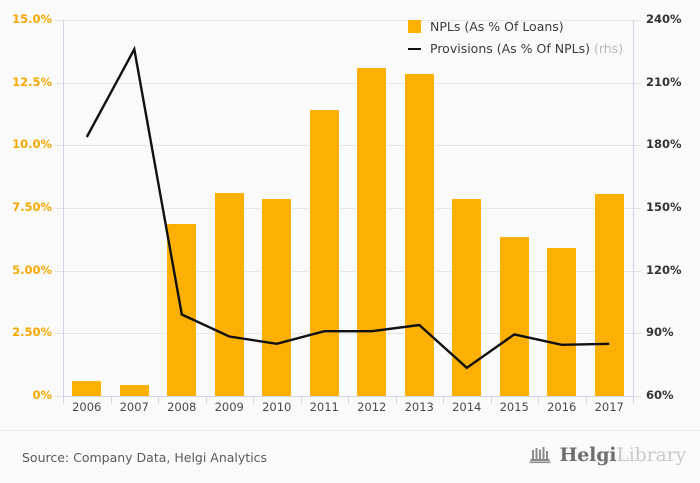  I want to click on y-axis-left-label: 2.50%, so click(32, 332).